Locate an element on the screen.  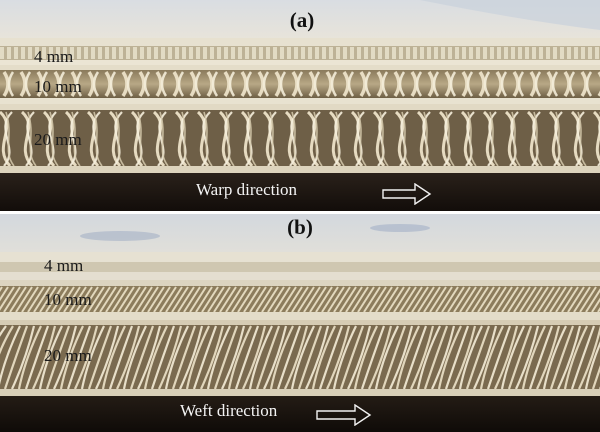
panel-a-layer-4mm: 4 mm is located at coordinates (54, 56).